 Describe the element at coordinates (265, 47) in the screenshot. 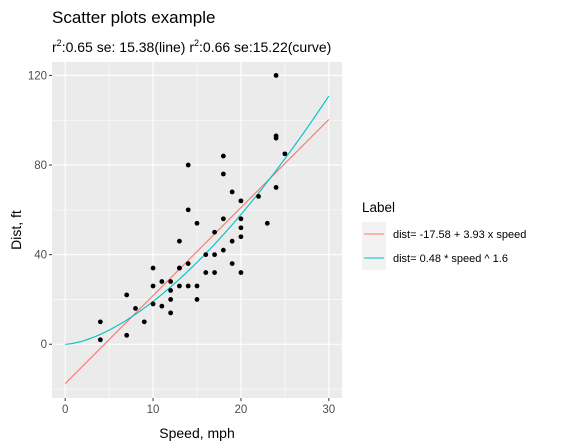

I see `subtitle-curve-stats: :0.66 se:15.22(curve)` at that location.